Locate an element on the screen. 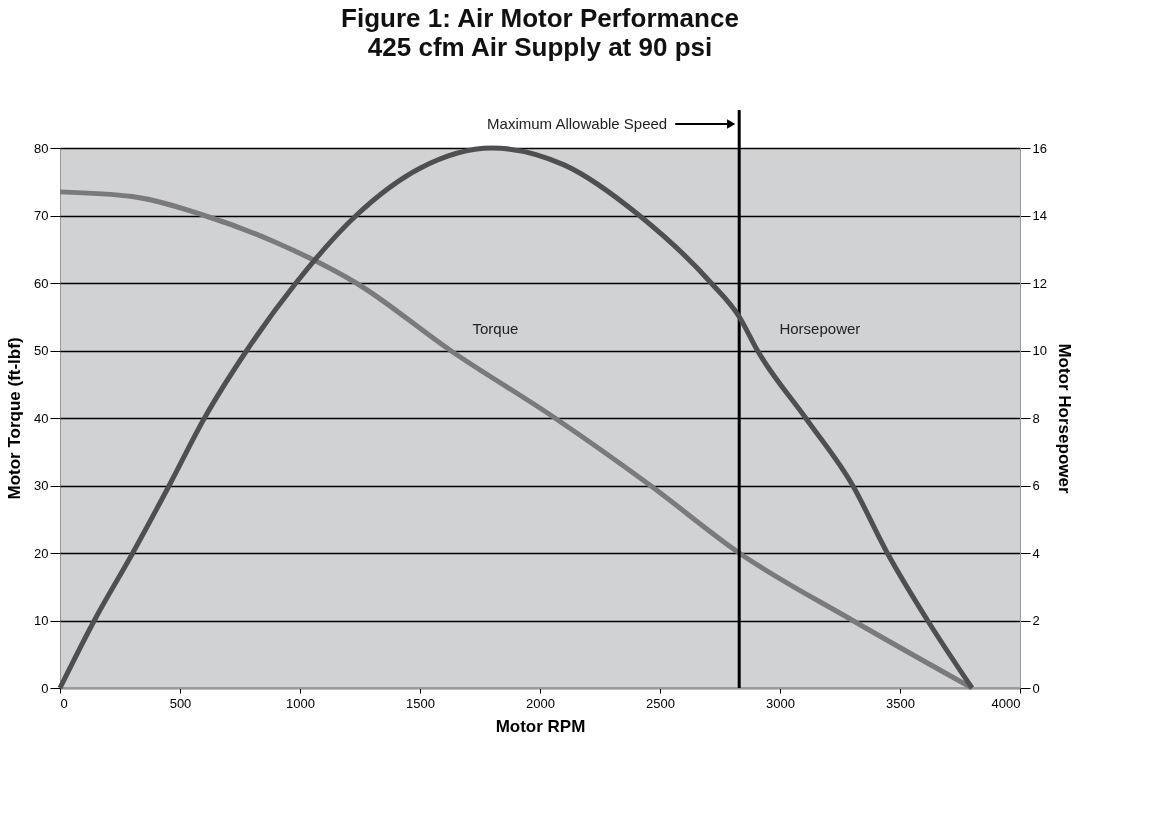 The width and height of the screenshot is (1167, 824). y2-tick-label: 16 is located at coordinates (1039, 148).